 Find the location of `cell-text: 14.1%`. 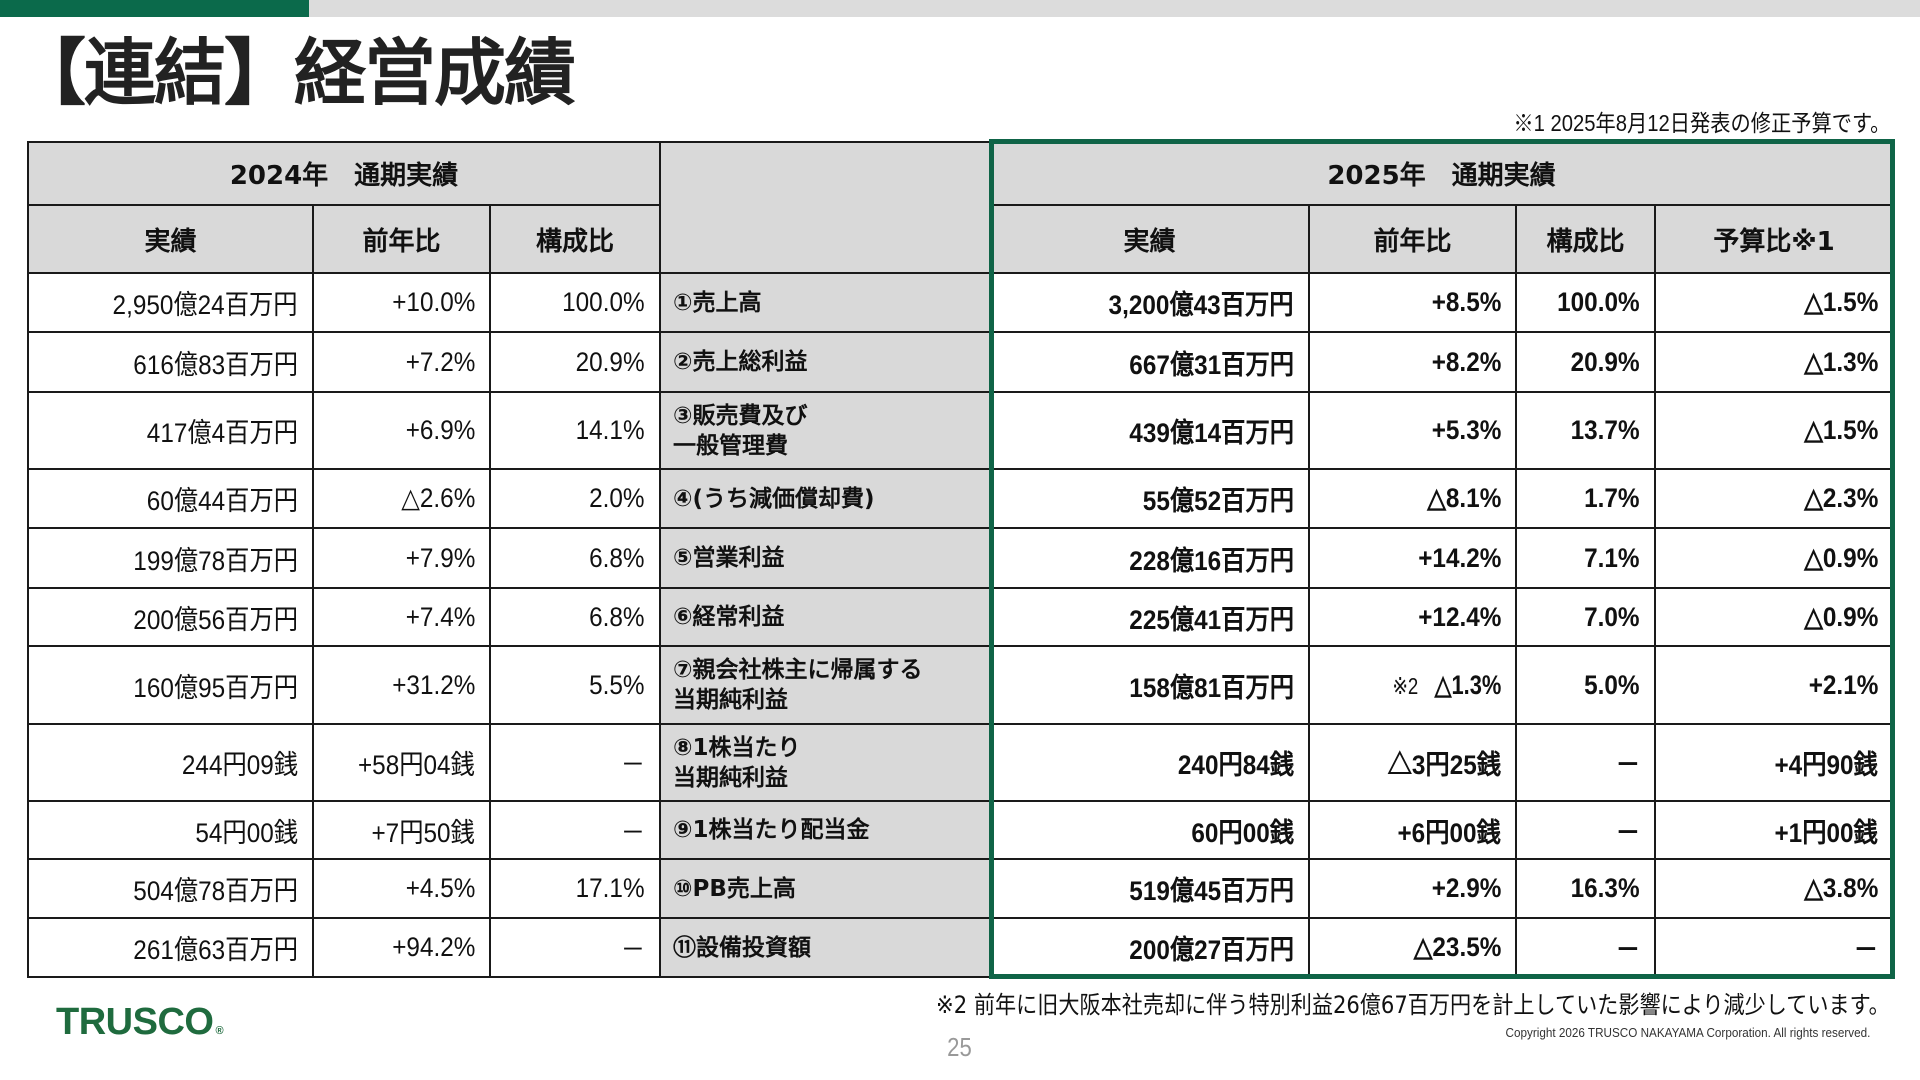

cell-text: 14.1% is located at coordinates (610, 430).